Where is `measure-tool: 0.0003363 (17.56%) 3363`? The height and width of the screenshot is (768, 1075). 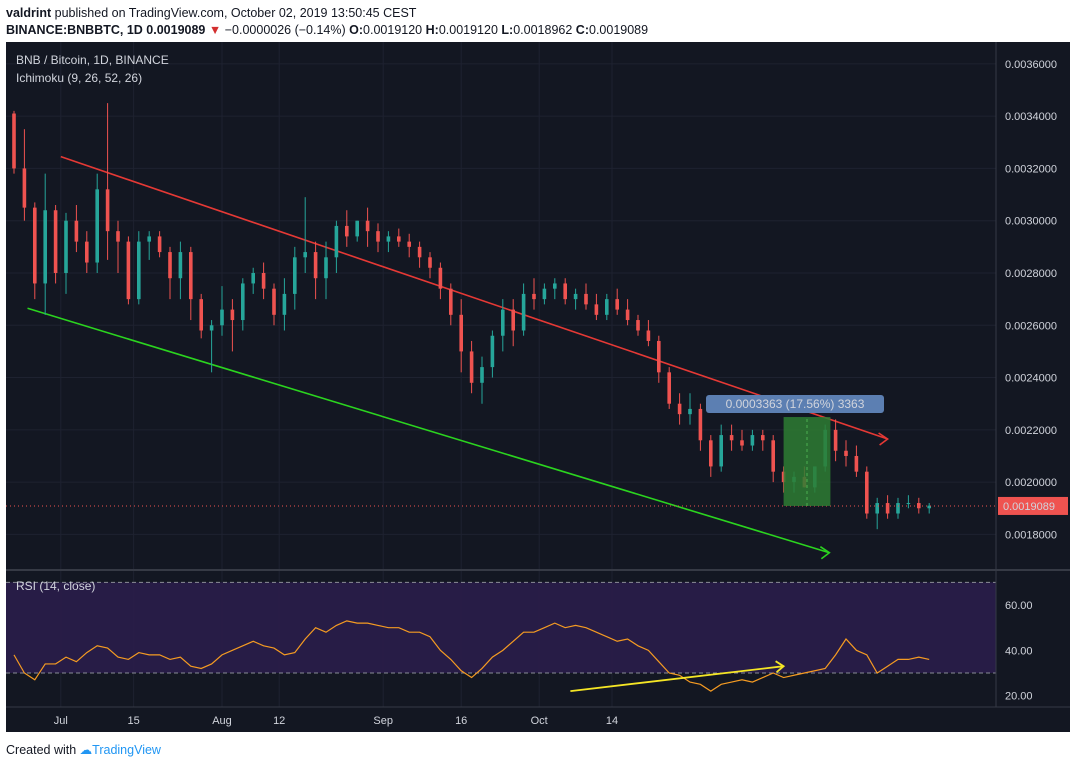 measure-tool: 0.0003363 (17.56%) 3363 is located at coordinates (795, 450).